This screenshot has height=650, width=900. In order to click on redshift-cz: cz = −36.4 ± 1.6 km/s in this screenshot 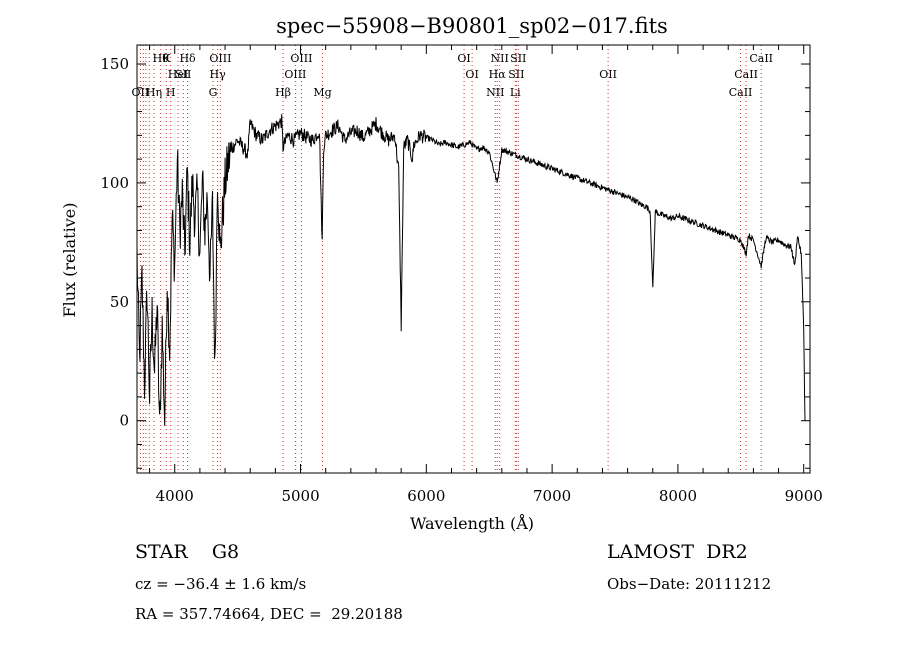, I will do `click(221, 584)`.